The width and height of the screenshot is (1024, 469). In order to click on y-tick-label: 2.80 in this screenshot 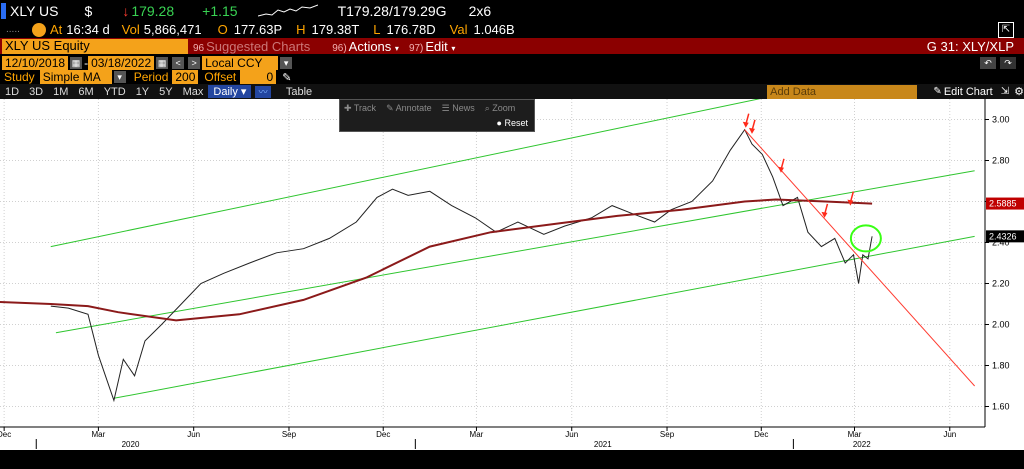, I will do `click(1001, 161)`.